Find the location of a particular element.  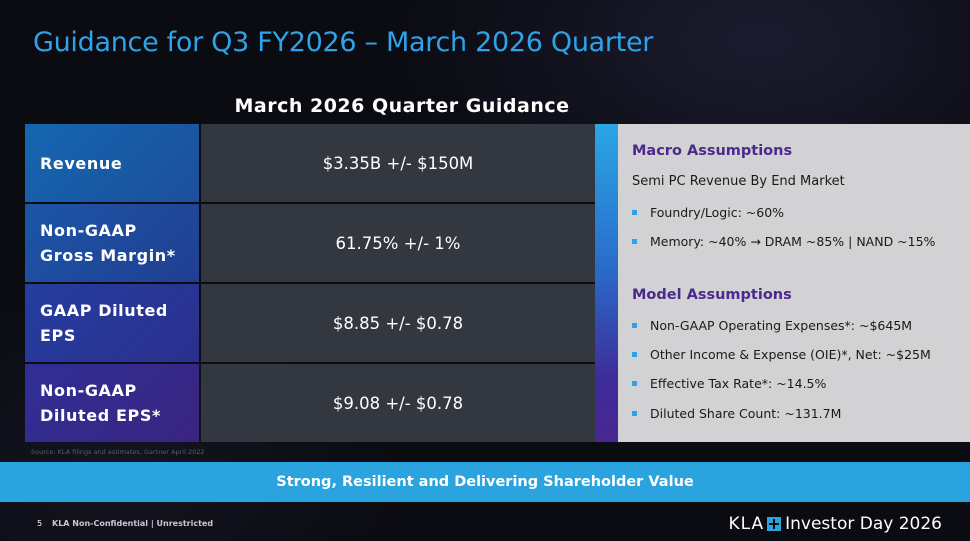

model-item-text: Non-GAAP Operating Expenses*: ~$645M is located at coordinates (781, 325).